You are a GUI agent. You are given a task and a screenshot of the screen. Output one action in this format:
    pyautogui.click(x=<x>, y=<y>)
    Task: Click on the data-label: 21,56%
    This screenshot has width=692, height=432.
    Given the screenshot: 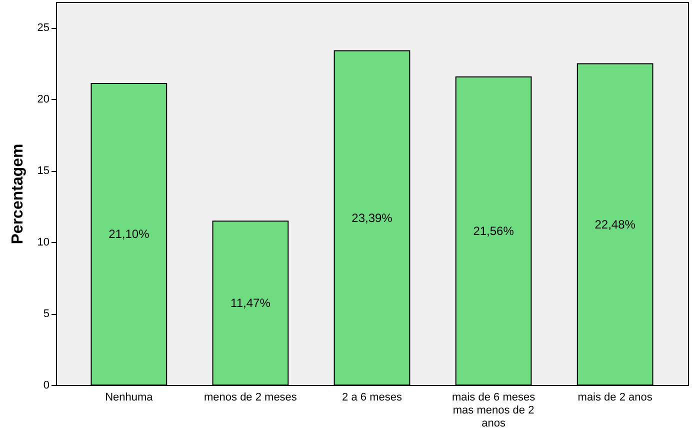 What is the action you would take?
    pyautogui.click(x=493, y=231)
    